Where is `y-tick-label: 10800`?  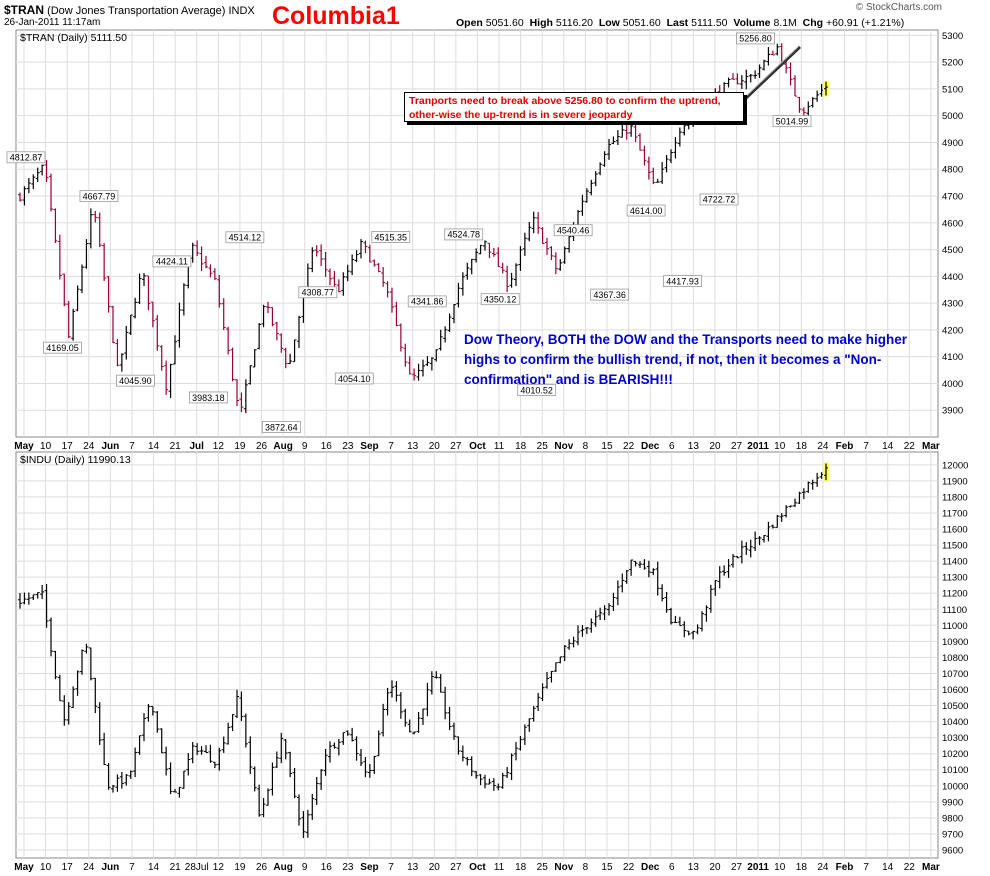 y-tick-label: 10800 is located at coordinates (955, 658).